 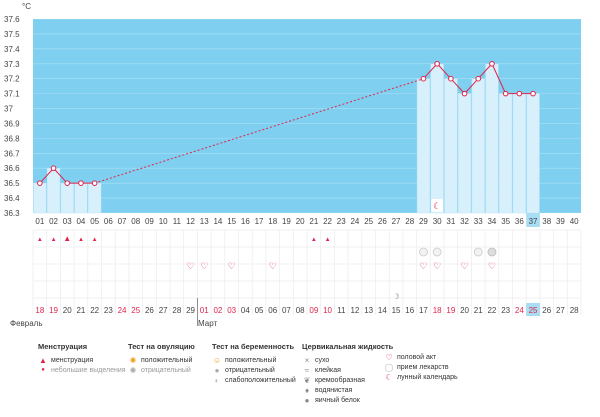 What do you see at coordinates (307, 390) in the screenshot?
I see `water-icon: ♦` at bounding box center [307, 390].